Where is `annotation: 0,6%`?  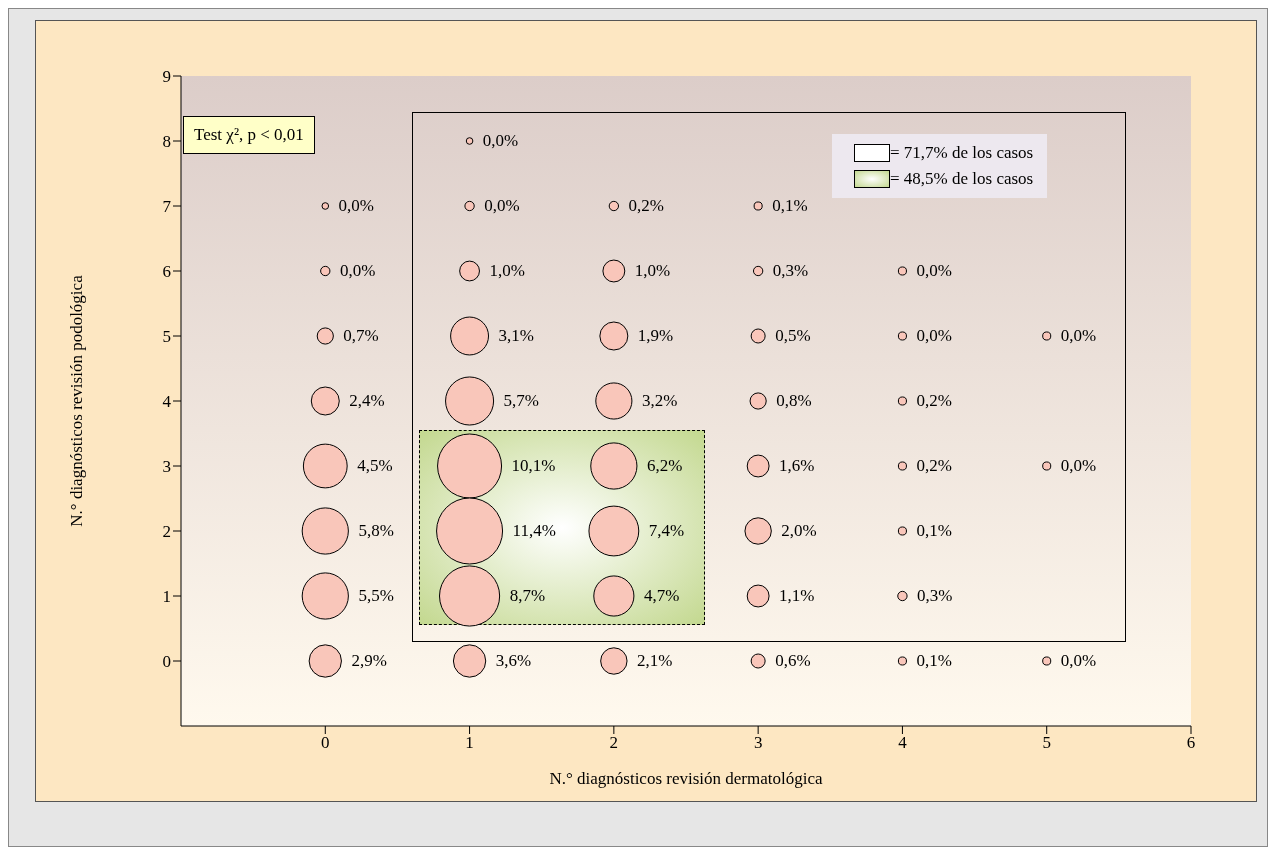
annotation: 0,6% is located at coordinates (793, 661).